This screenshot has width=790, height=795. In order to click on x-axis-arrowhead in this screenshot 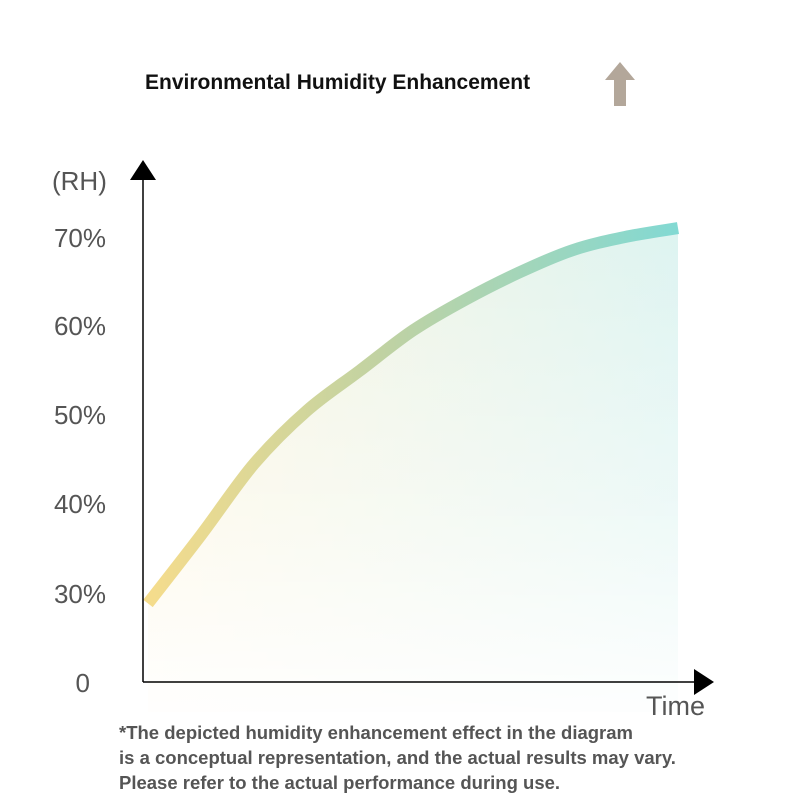, I will do `click(704, 682)`.